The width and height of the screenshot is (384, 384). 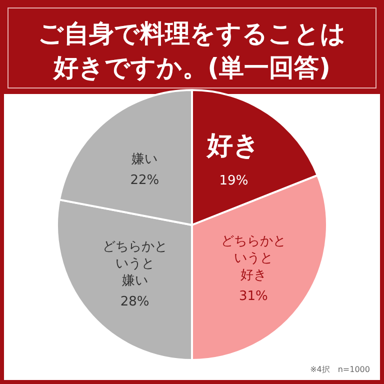 What do you see at coordinates (192, 50) in the screenshot?
I see `chart-title: ご自身で料理をすることは好きですか。(単一回答)` at bounding box center [192, 50].